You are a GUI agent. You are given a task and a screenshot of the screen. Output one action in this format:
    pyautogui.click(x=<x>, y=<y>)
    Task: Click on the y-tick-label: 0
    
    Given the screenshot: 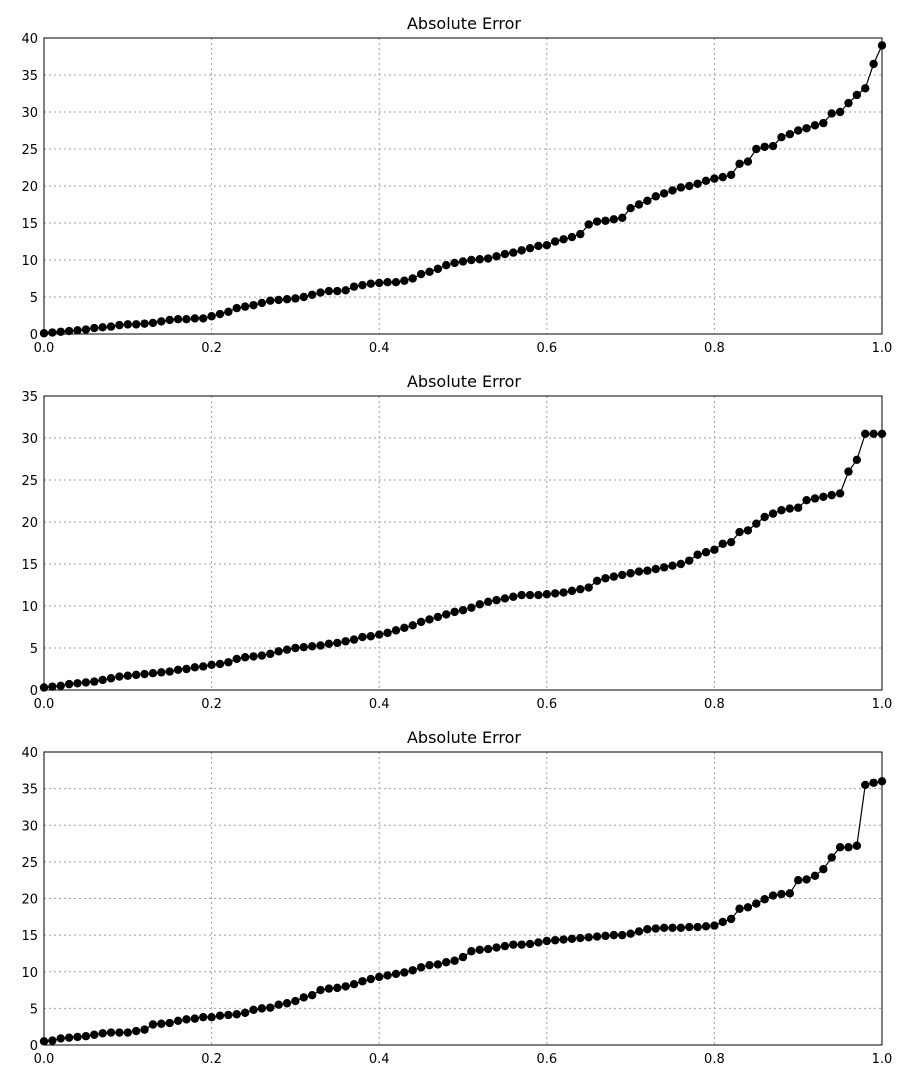 What is the action you would take?
    pyautogui.click(x=34, y=335)
    